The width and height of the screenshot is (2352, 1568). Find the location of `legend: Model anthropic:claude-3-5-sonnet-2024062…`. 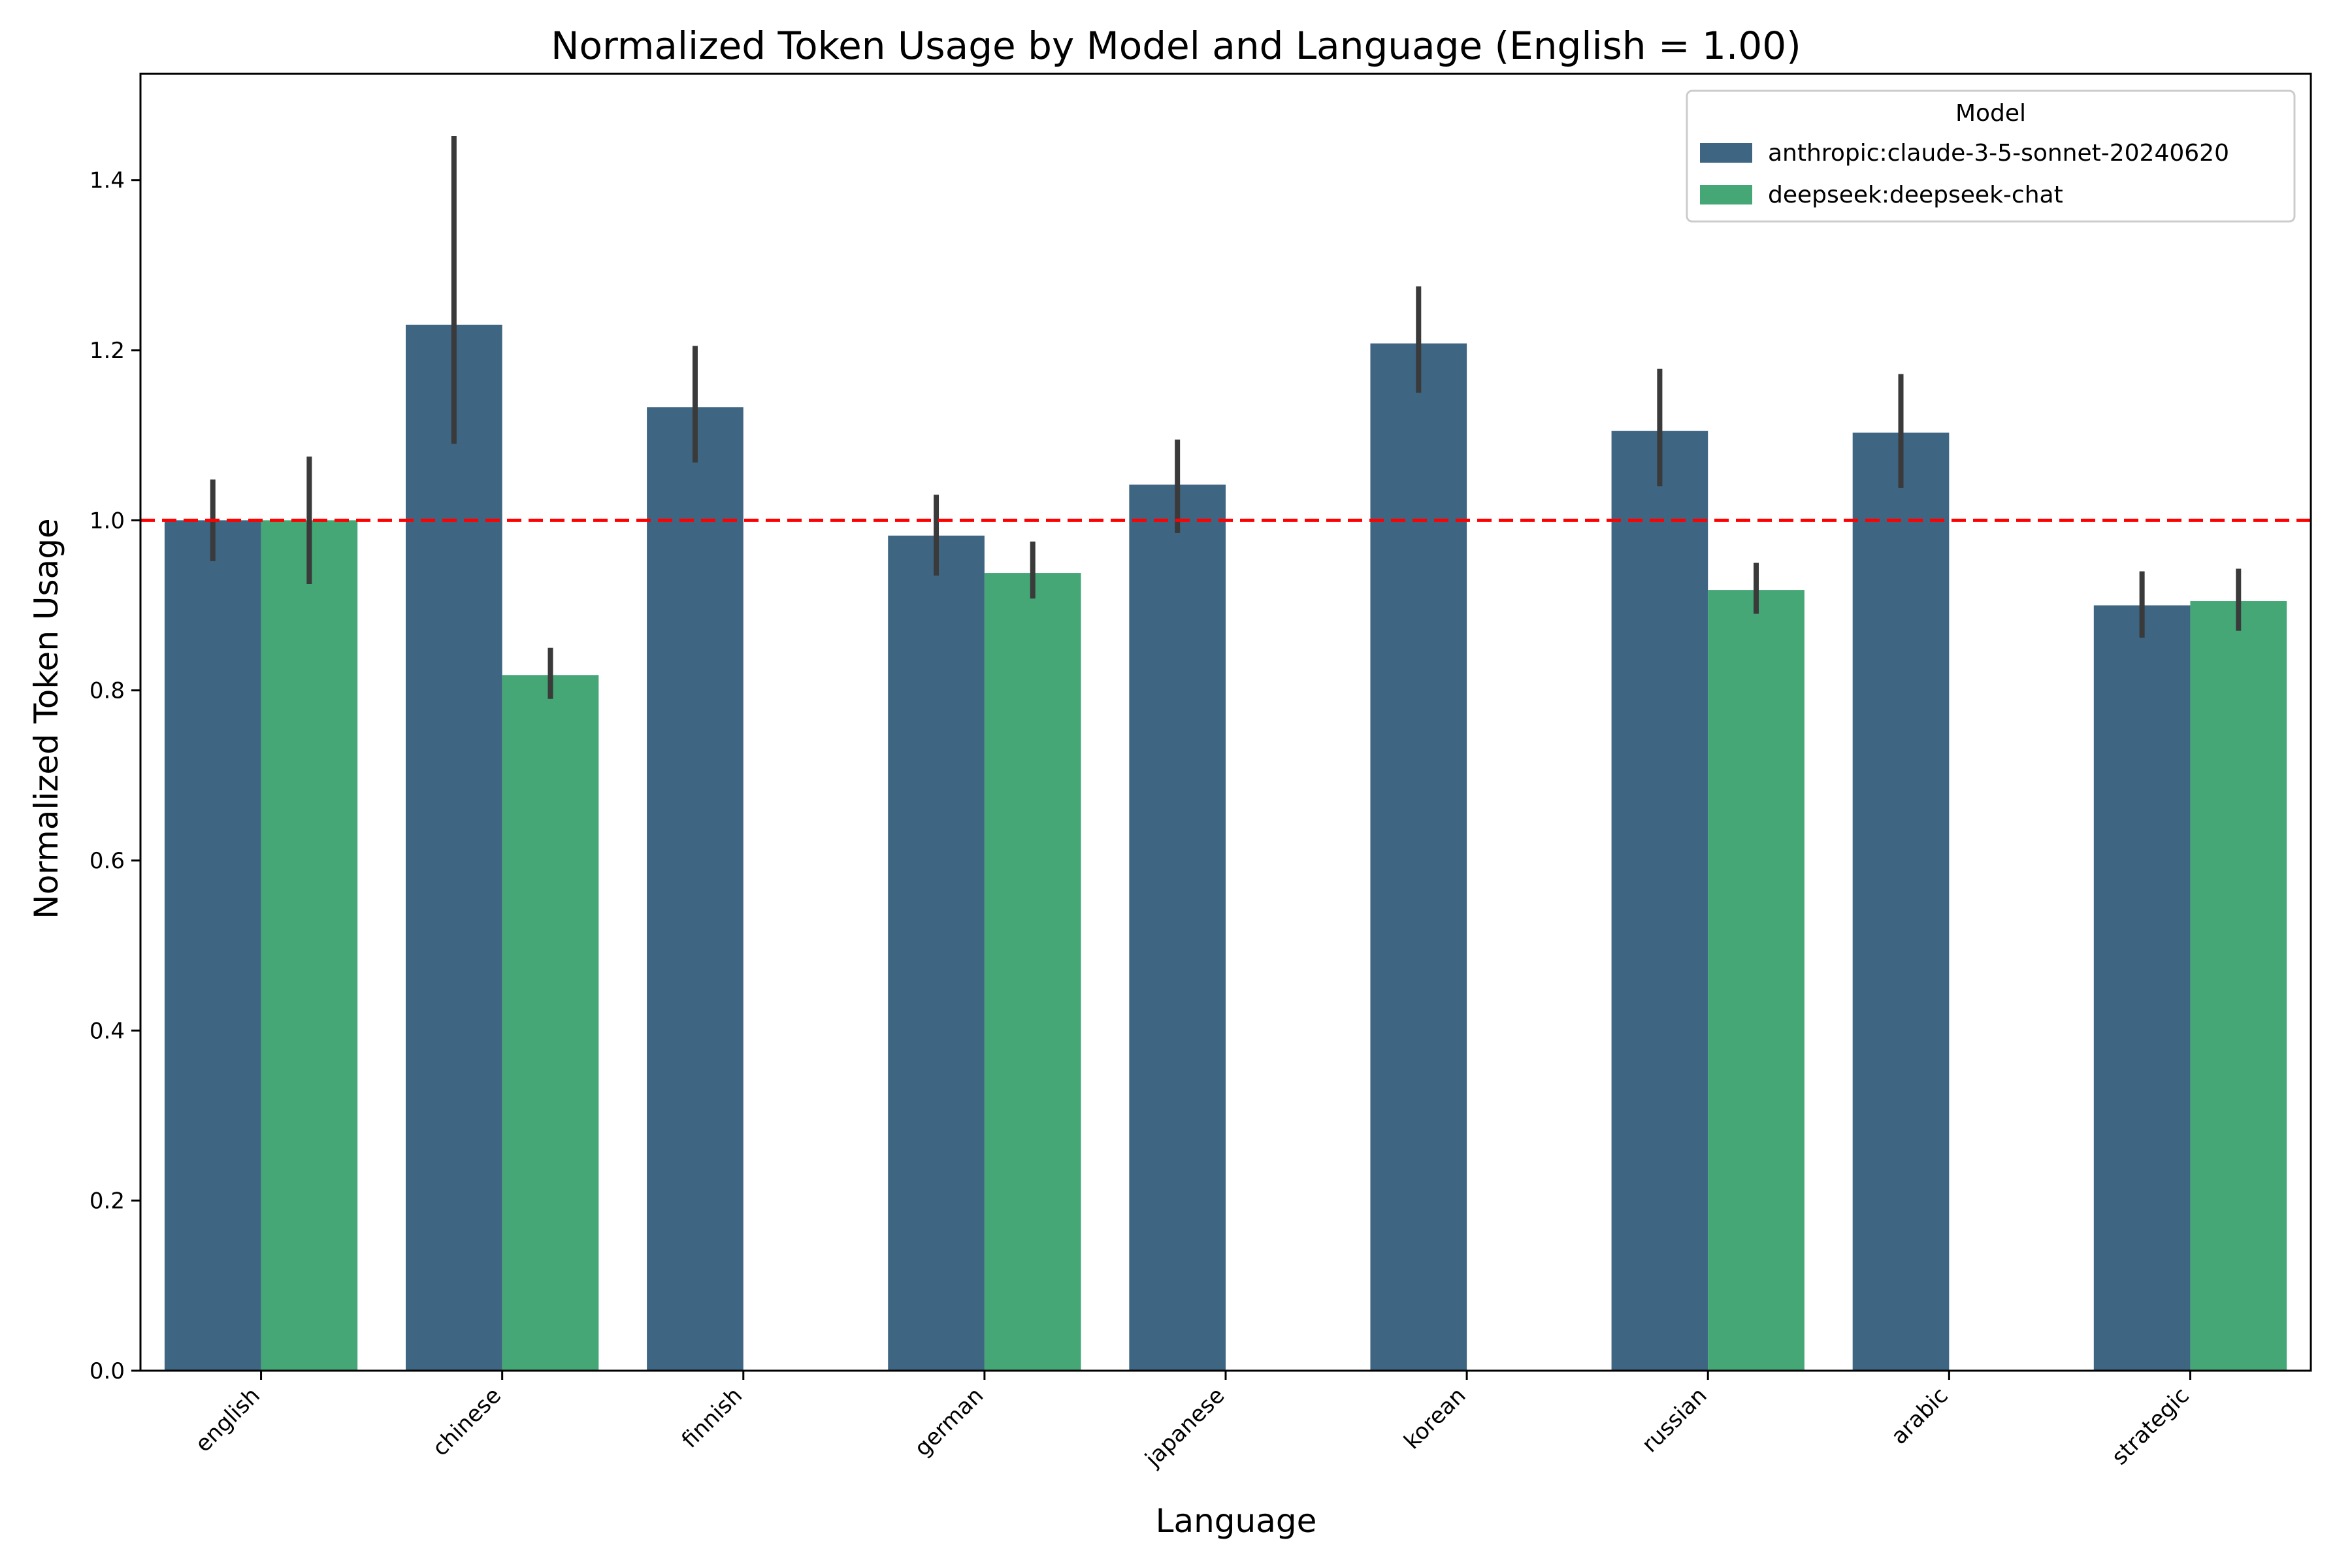

legend: Model anthropic:claude-3-5-sonnet-2024062… is located at coordinates (1991, 156).